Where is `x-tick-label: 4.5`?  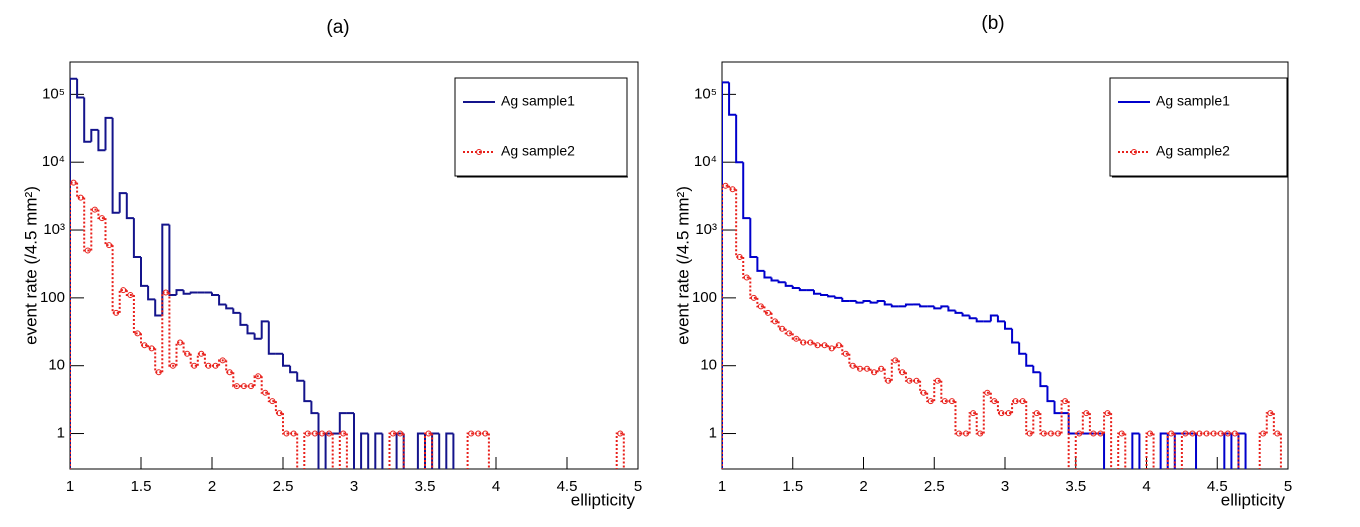 x-tick-label: 4.5 is located at coordinates (567, 486).